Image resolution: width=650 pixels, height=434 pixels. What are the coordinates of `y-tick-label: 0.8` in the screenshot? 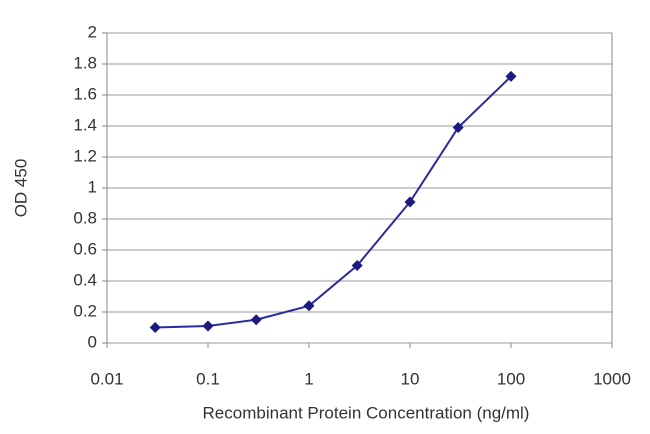 It's located at (85, 217).